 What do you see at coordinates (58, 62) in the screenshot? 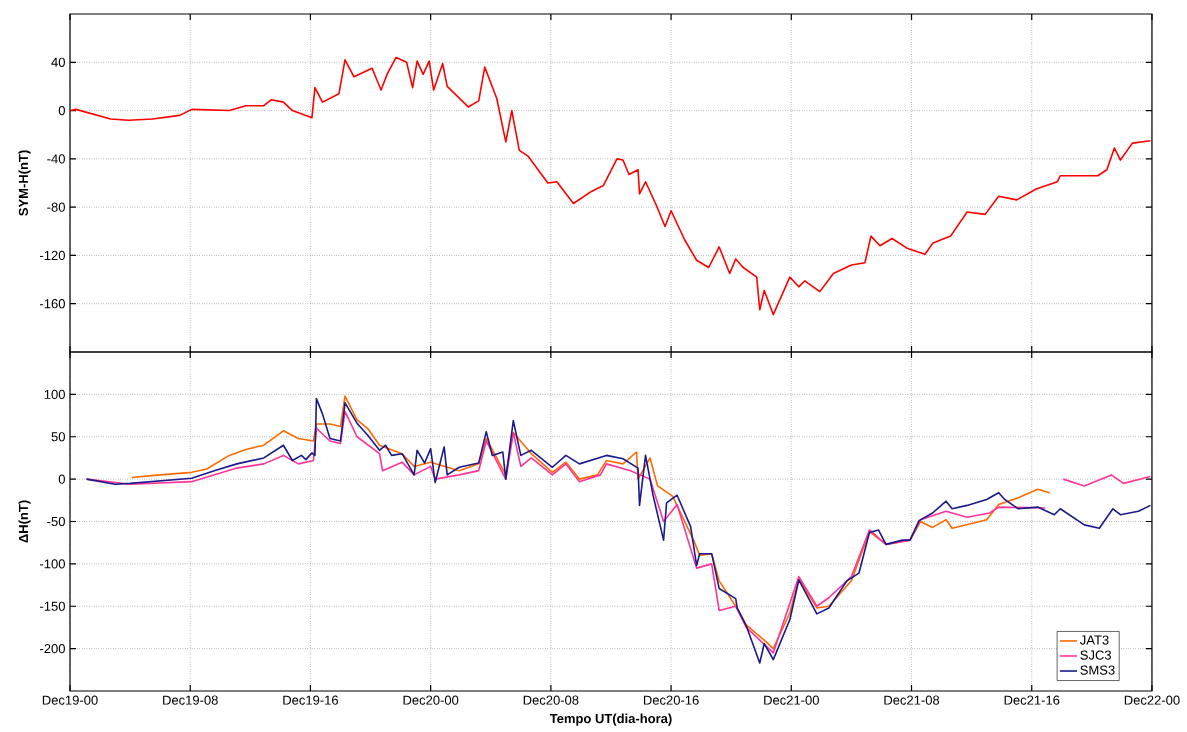
I see `y-tick-label: 40` at bounding box center [58, 62].